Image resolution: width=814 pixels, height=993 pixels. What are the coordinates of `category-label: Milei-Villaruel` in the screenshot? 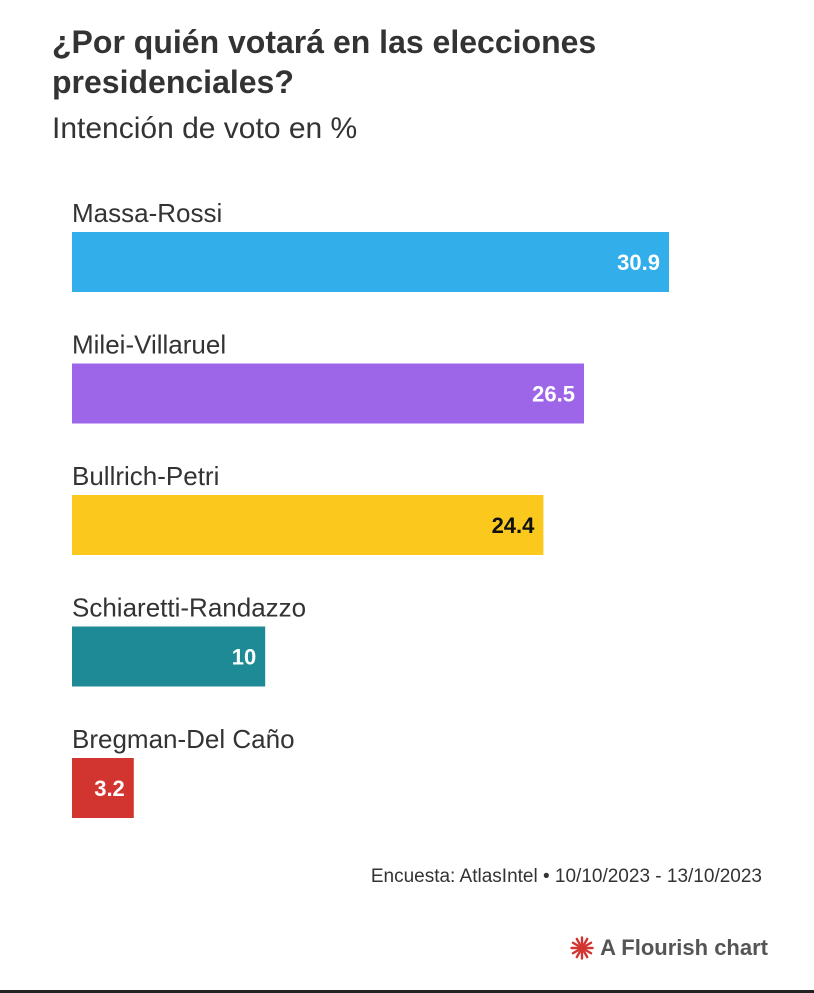 It's located at (149, 345).